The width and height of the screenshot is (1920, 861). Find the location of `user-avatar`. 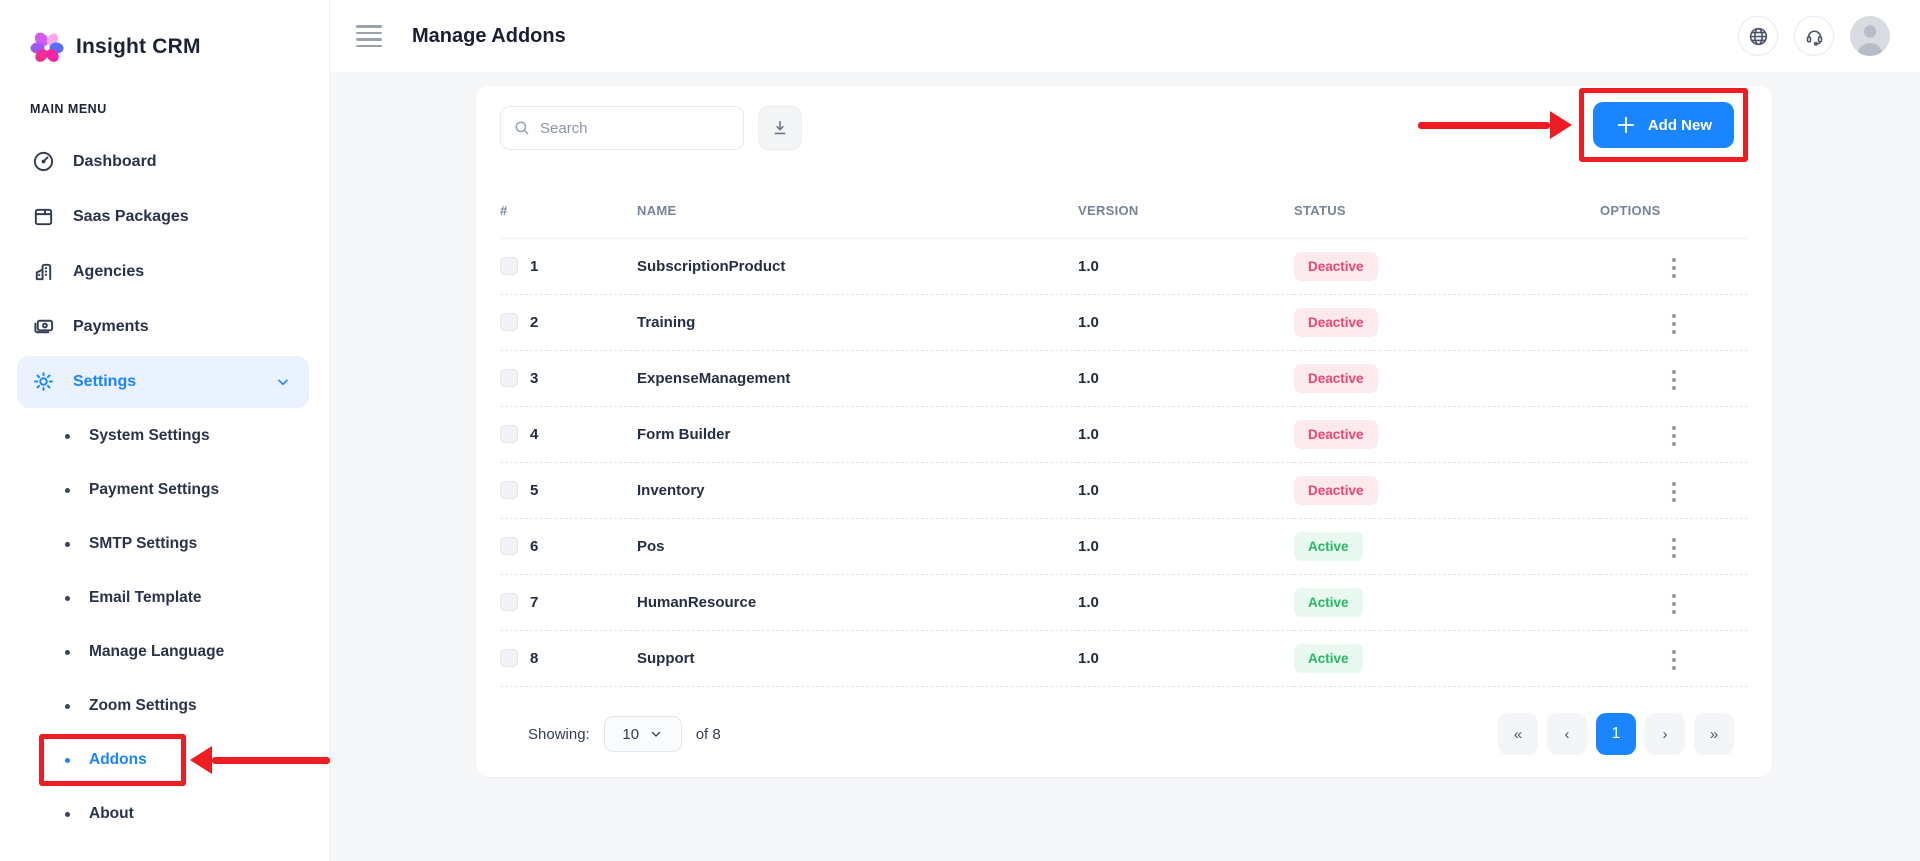

user-avatar is located at coordinates (1870, 36).